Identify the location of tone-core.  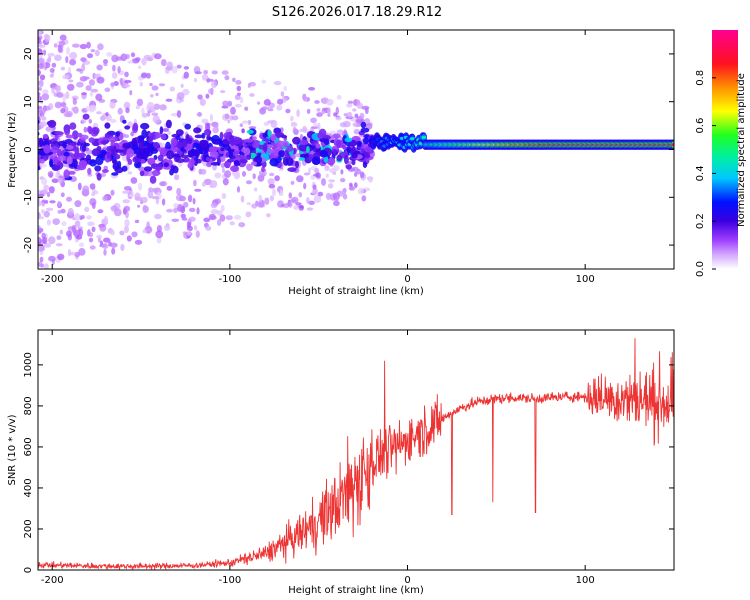
(424, 137).